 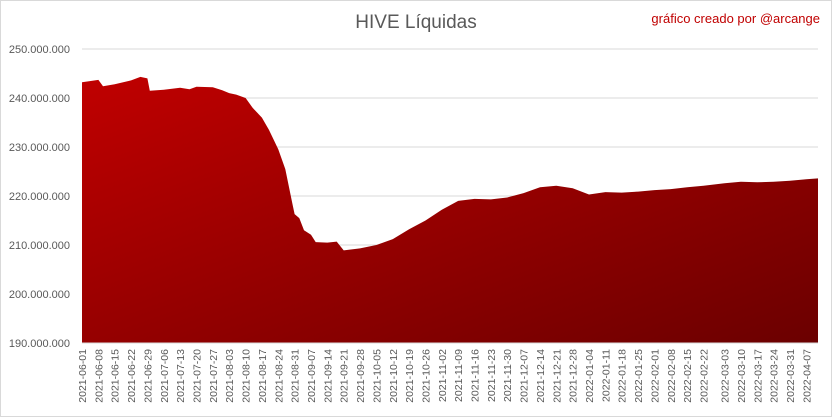 I want to click on y-tick-label: 190.000.000, so click(x=39, y=344).